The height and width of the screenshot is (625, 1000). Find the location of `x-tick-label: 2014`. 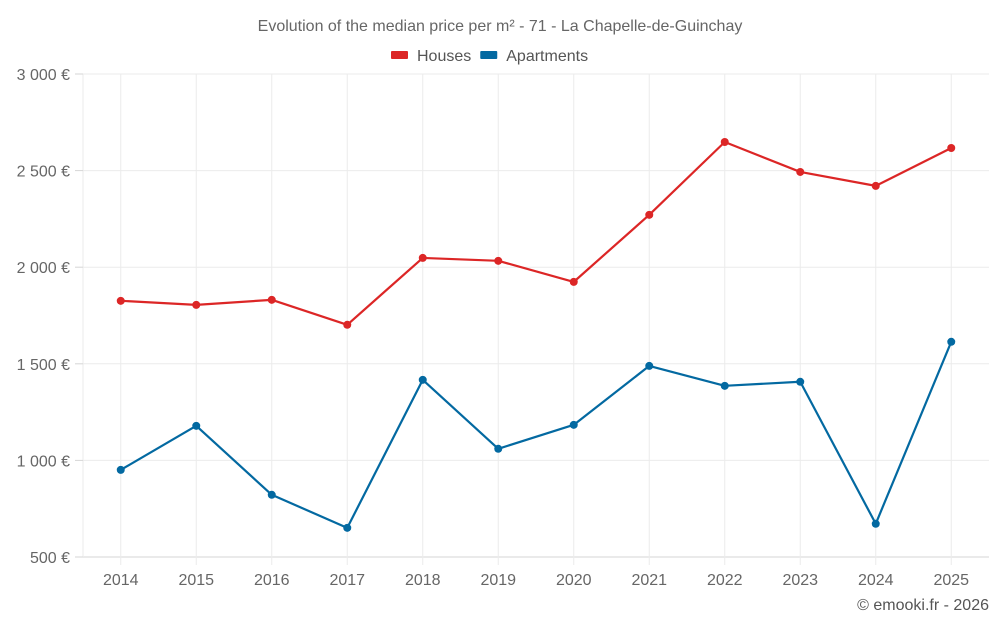

x-tick-label: 2014 is located at coordinates (121, 580).